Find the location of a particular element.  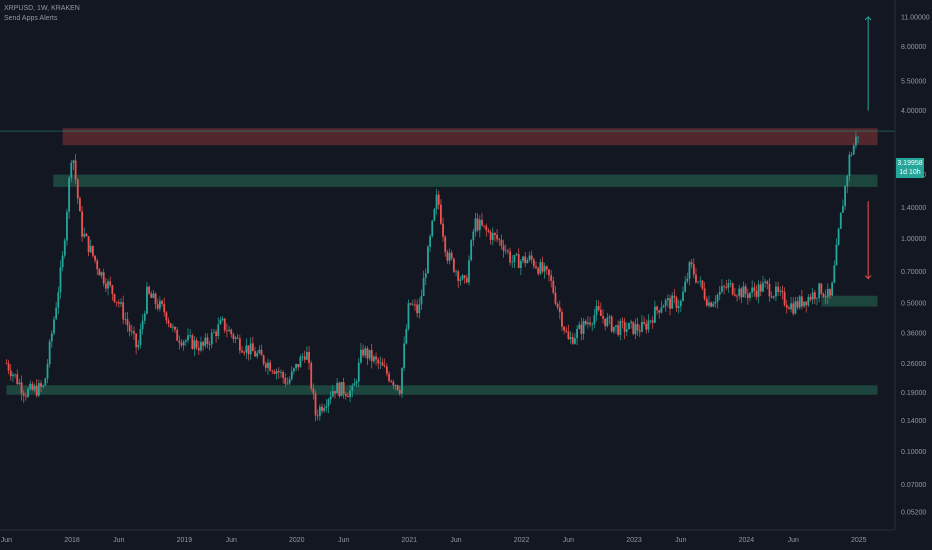

price-tick-label: 0.07000 is located at coordinates (913, 485).